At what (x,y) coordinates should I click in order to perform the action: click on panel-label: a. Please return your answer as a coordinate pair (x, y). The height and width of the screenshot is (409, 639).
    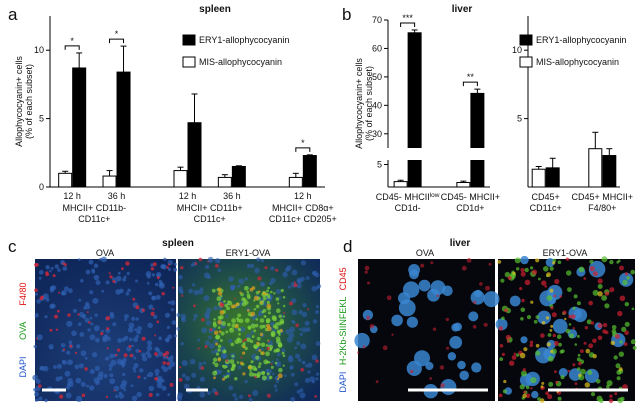
    Looking at the image, I should click on (13, 14).